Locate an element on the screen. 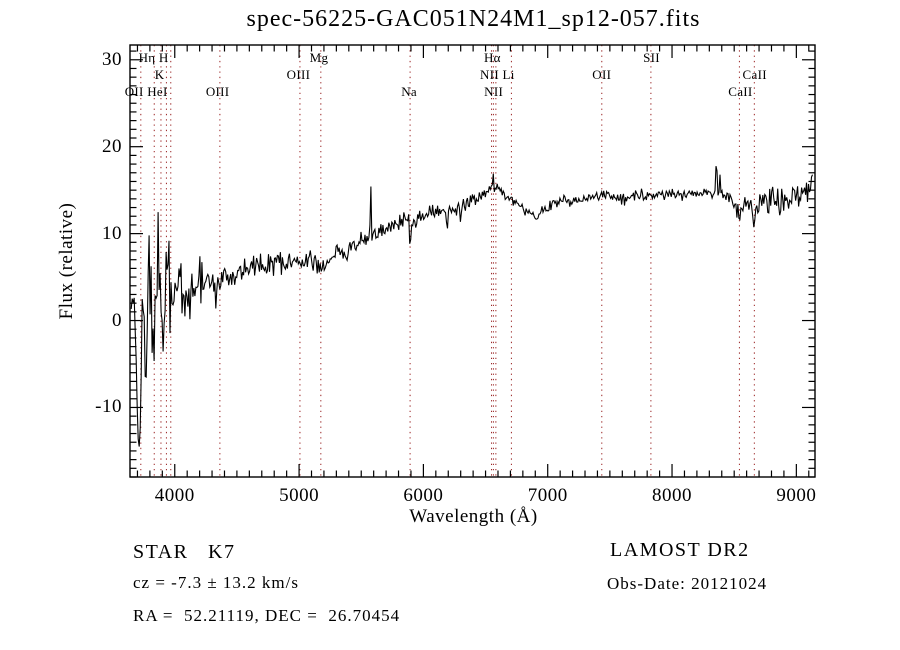 Image resolution: width=900 pixels, height=650 pixels. line-label: Hη H is located at coordinates (153, 57).